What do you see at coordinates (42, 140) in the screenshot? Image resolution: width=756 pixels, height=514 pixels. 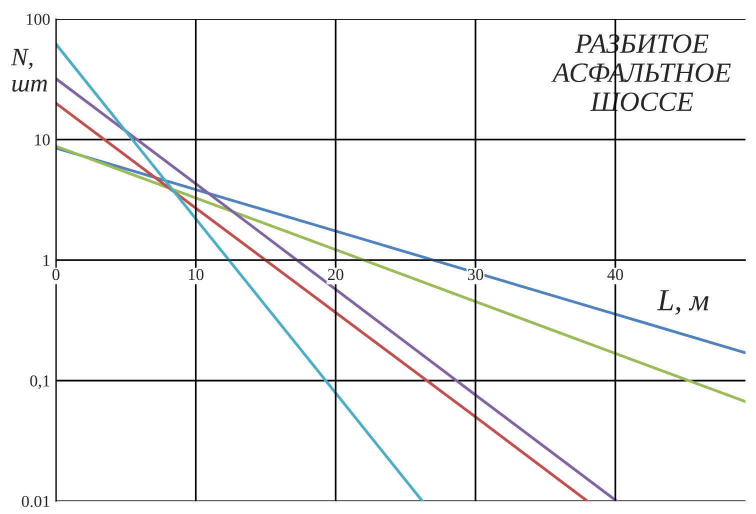 I see `y-tick-label: 10` at bounding box center [42, 140].